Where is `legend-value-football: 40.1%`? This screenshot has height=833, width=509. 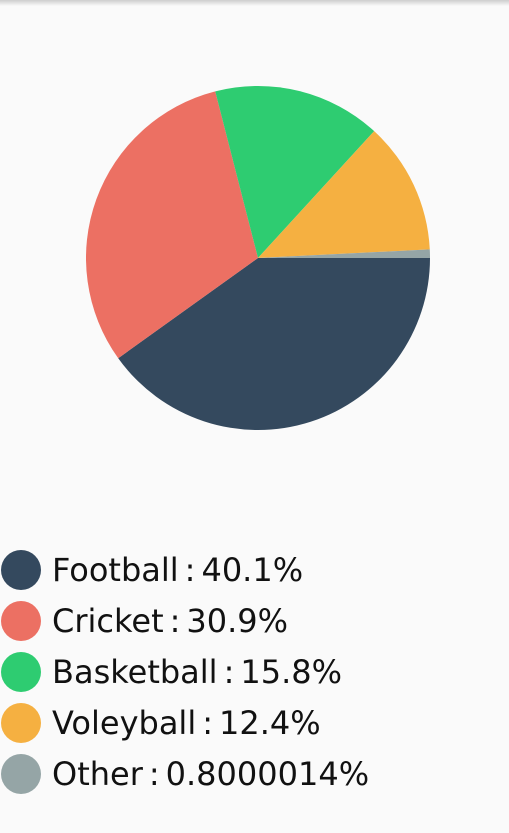
legend-value-football: 40.1% is located at coordinates (252, 569).